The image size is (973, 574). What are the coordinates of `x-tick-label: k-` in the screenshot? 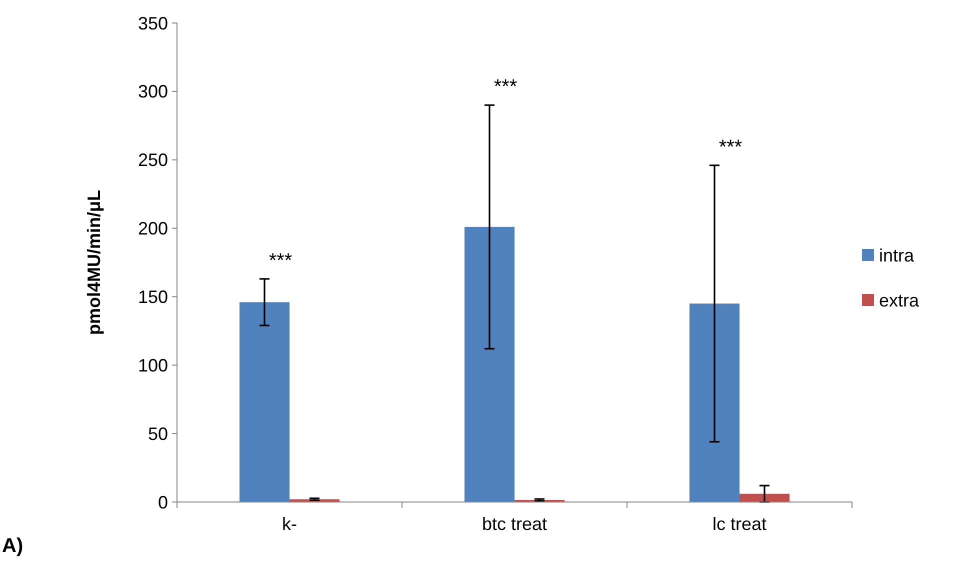 It's located at (289, 524).